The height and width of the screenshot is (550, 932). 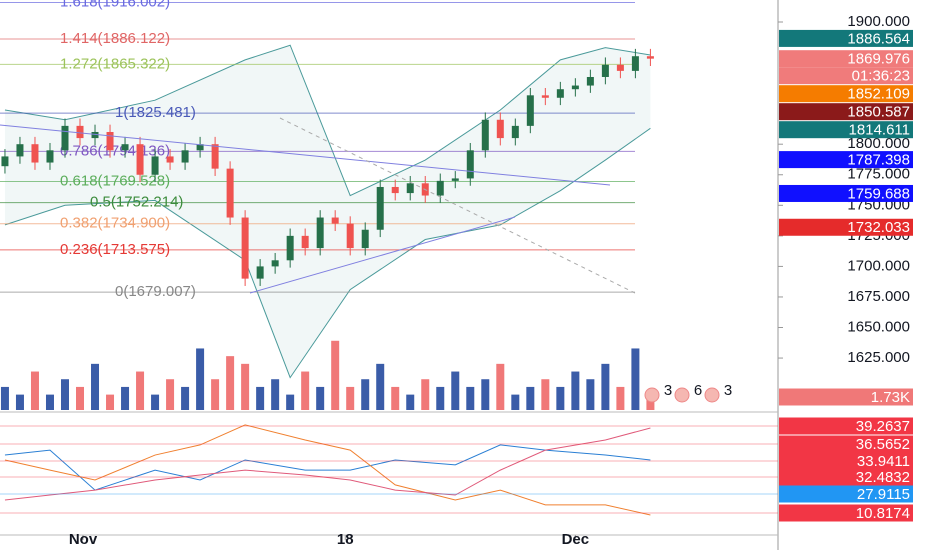 What do you see at coordinates (879, 130) in the screenshot?
I see `price-tag-label: 1814.611` at bounding box center [879, 130].